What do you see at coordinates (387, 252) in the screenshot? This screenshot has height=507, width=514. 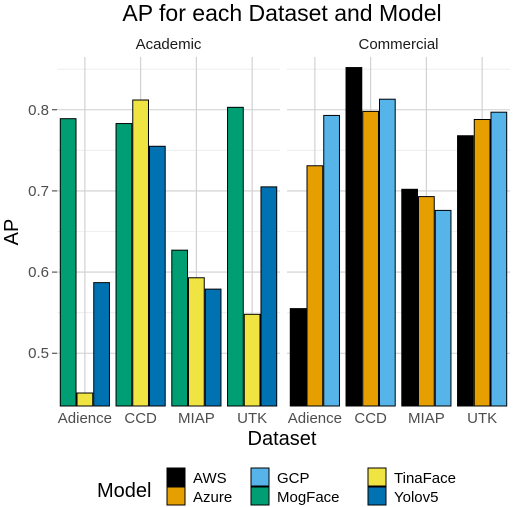 I see `bar-commercial-ccd-gcp` at bounding box center [387, 252].